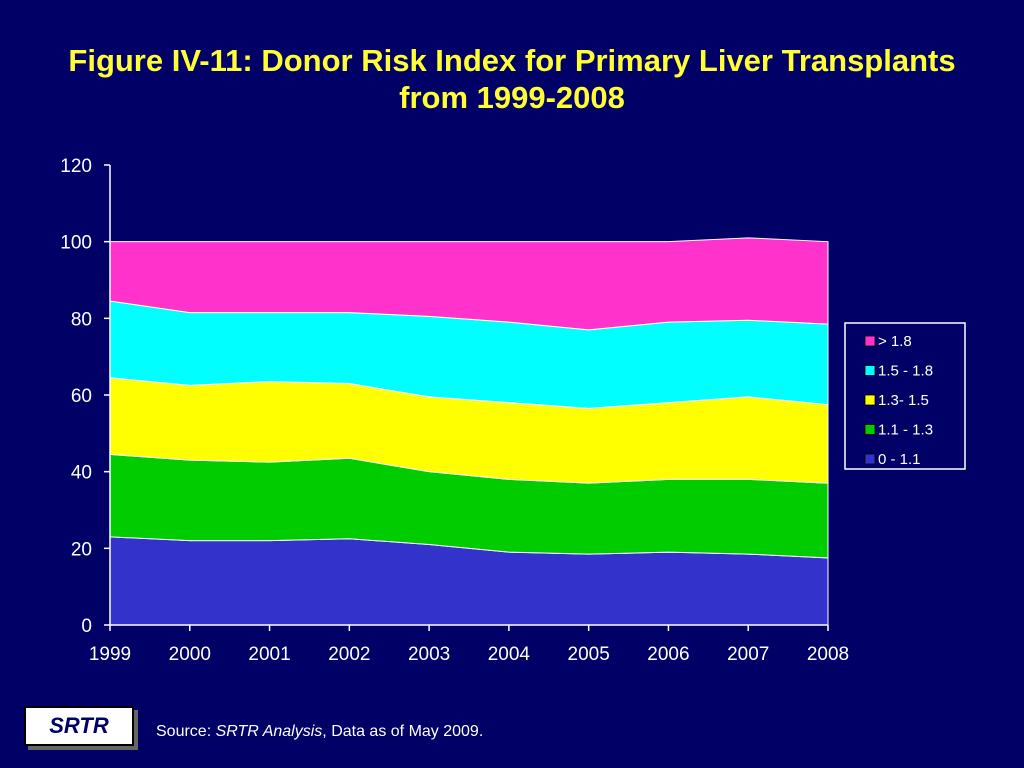 The height and width of the screenshot is (768, 1024). Describe the element at coordinates (81, 549) in the screenshot. I see `y-tick-label-1: 20` at that location.